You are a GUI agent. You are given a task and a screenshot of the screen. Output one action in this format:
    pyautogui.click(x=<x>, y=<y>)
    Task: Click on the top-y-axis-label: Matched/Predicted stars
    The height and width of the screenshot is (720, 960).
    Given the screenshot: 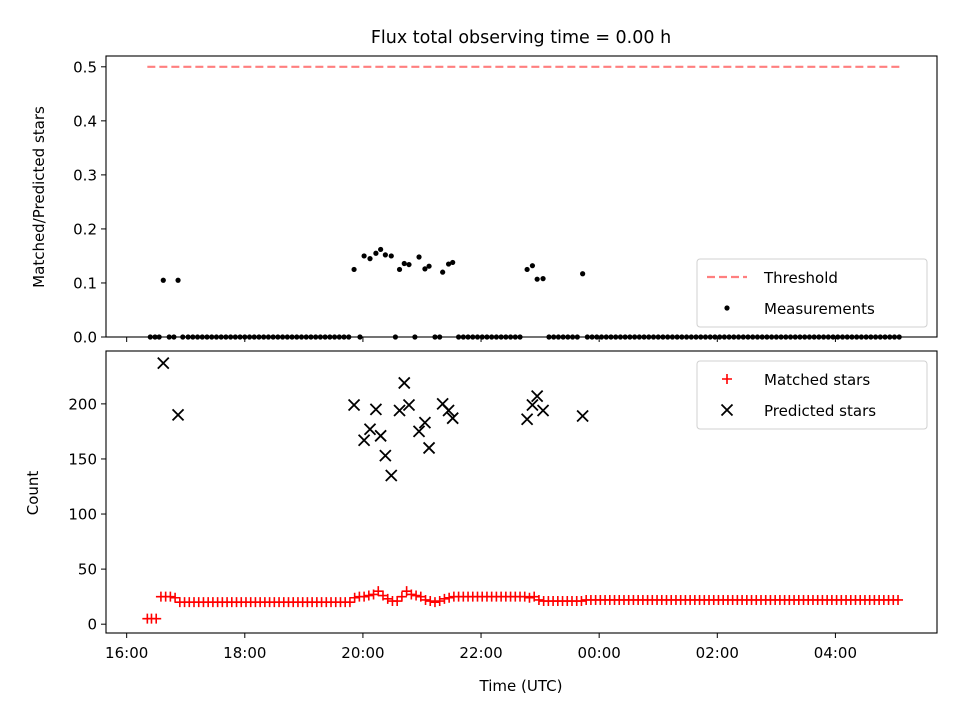 What is the action you would take?
    pyautogui.click(x=39, y=197)
    